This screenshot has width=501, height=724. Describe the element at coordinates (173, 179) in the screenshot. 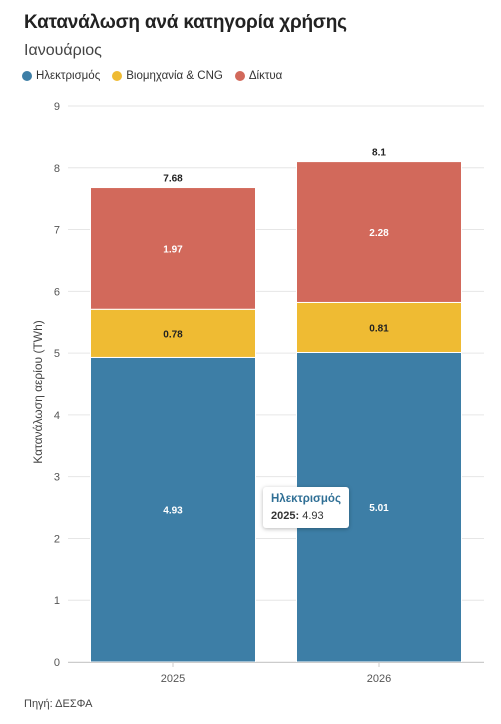

I see `total-label: 7.68` at that location.